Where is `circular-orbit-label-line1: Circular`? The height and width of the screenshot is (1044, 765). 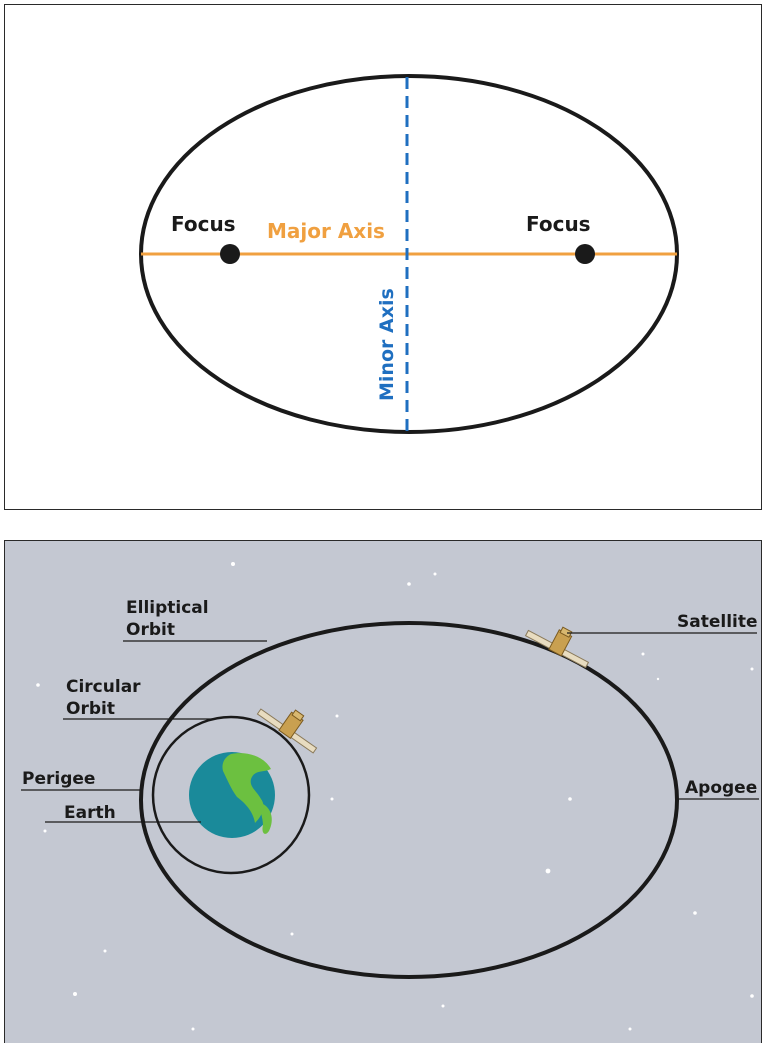
circular-orbit-label-line1: Circular is located at coordinates (103, 687).